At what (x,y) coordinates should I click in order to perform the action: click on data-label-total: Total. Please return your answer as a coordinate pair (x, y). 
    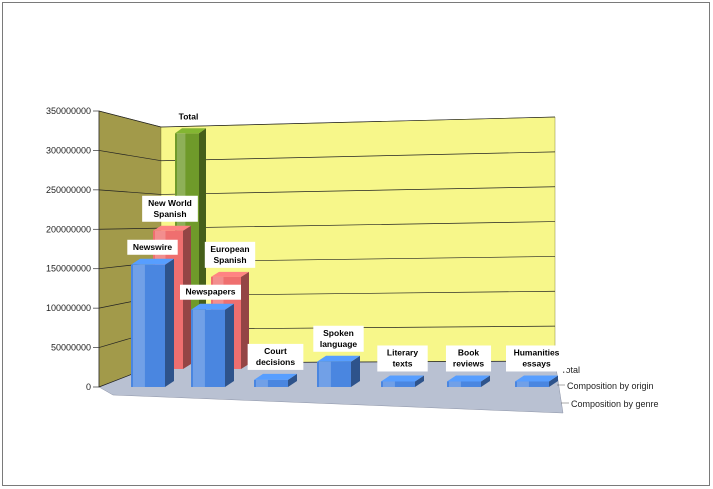
    Looking at the image, I should click on (188, 117).